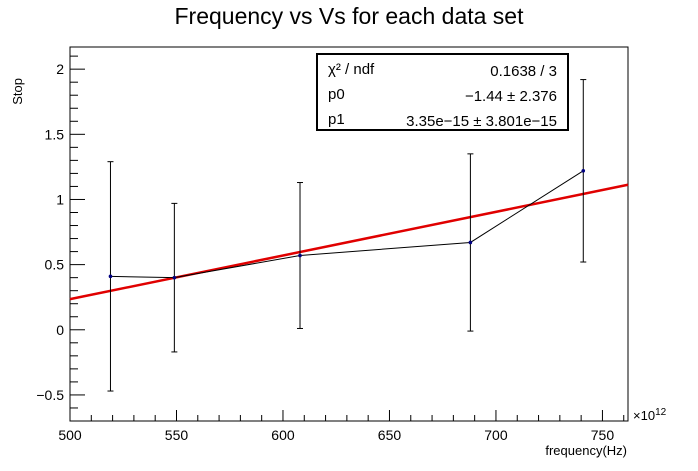 The height and width of the screenshot is (471, 698). What do you see at coordinates (336, 119) in the screenshot?
I see `stats-label-p1: p1` at bounding box center [336, 119].